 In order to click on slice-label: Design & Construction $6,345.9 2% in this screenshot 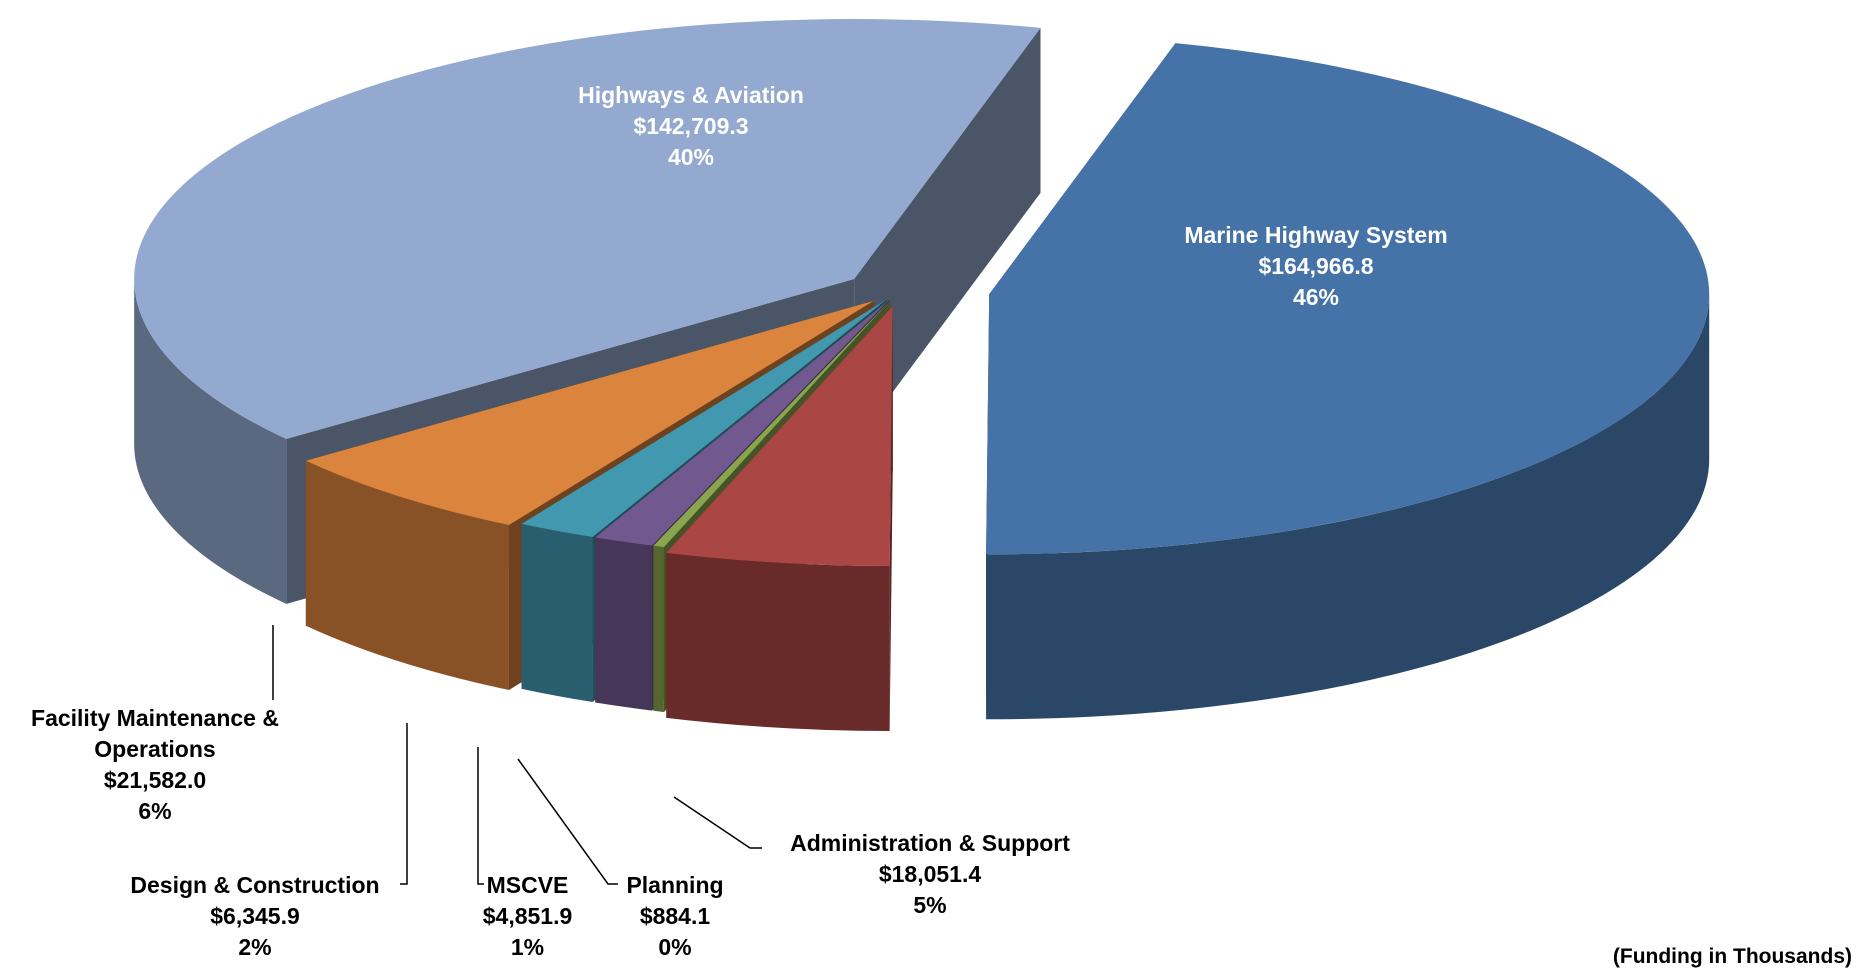, I will do `click(255, 916)`.